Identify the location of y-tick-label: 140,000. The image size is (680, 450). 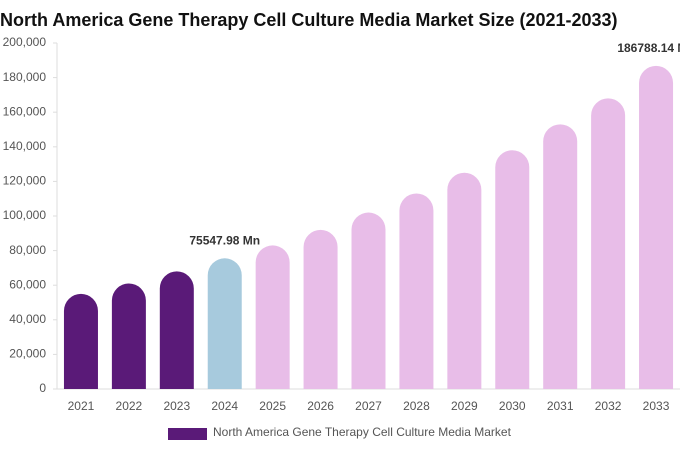
(25, 146).